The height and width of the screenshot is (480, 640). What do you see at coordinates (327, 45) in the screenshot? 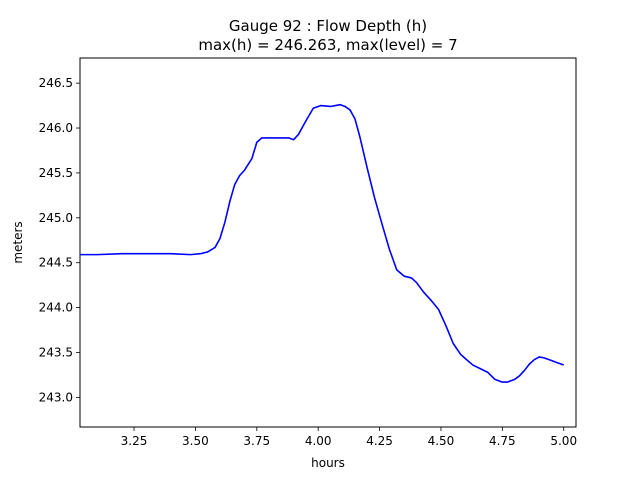
I see `chart-subtitle: max(h) = 246.263, max(level) = 7` at bounding box center [327, 45].